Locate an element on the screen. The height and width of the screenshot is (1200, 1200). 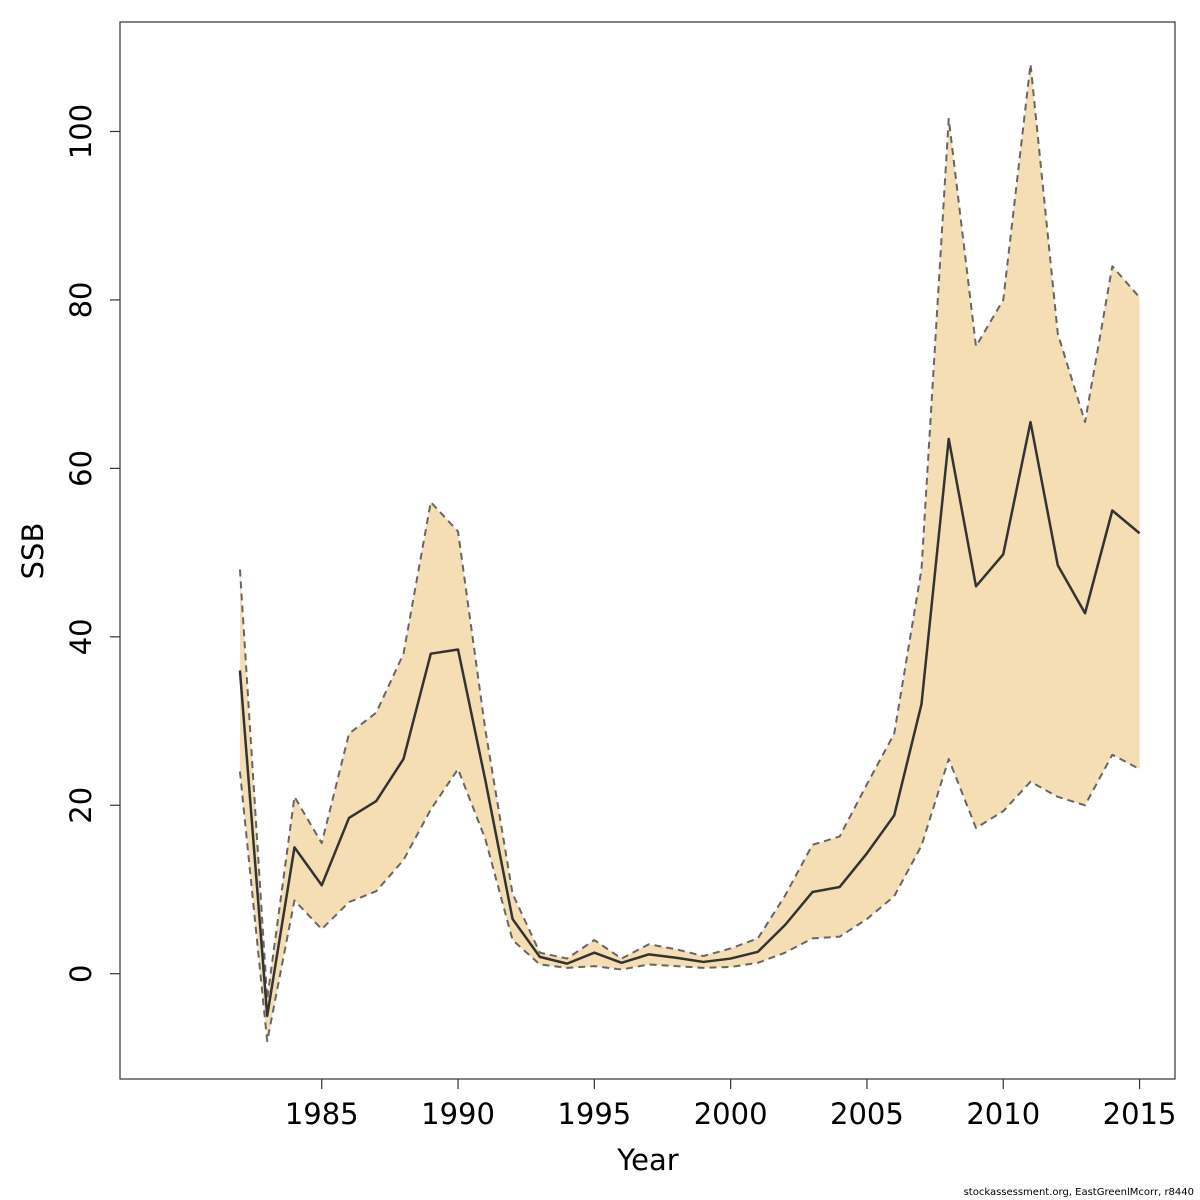
y-tick-label: 0 is located at coordinates (81, 973).